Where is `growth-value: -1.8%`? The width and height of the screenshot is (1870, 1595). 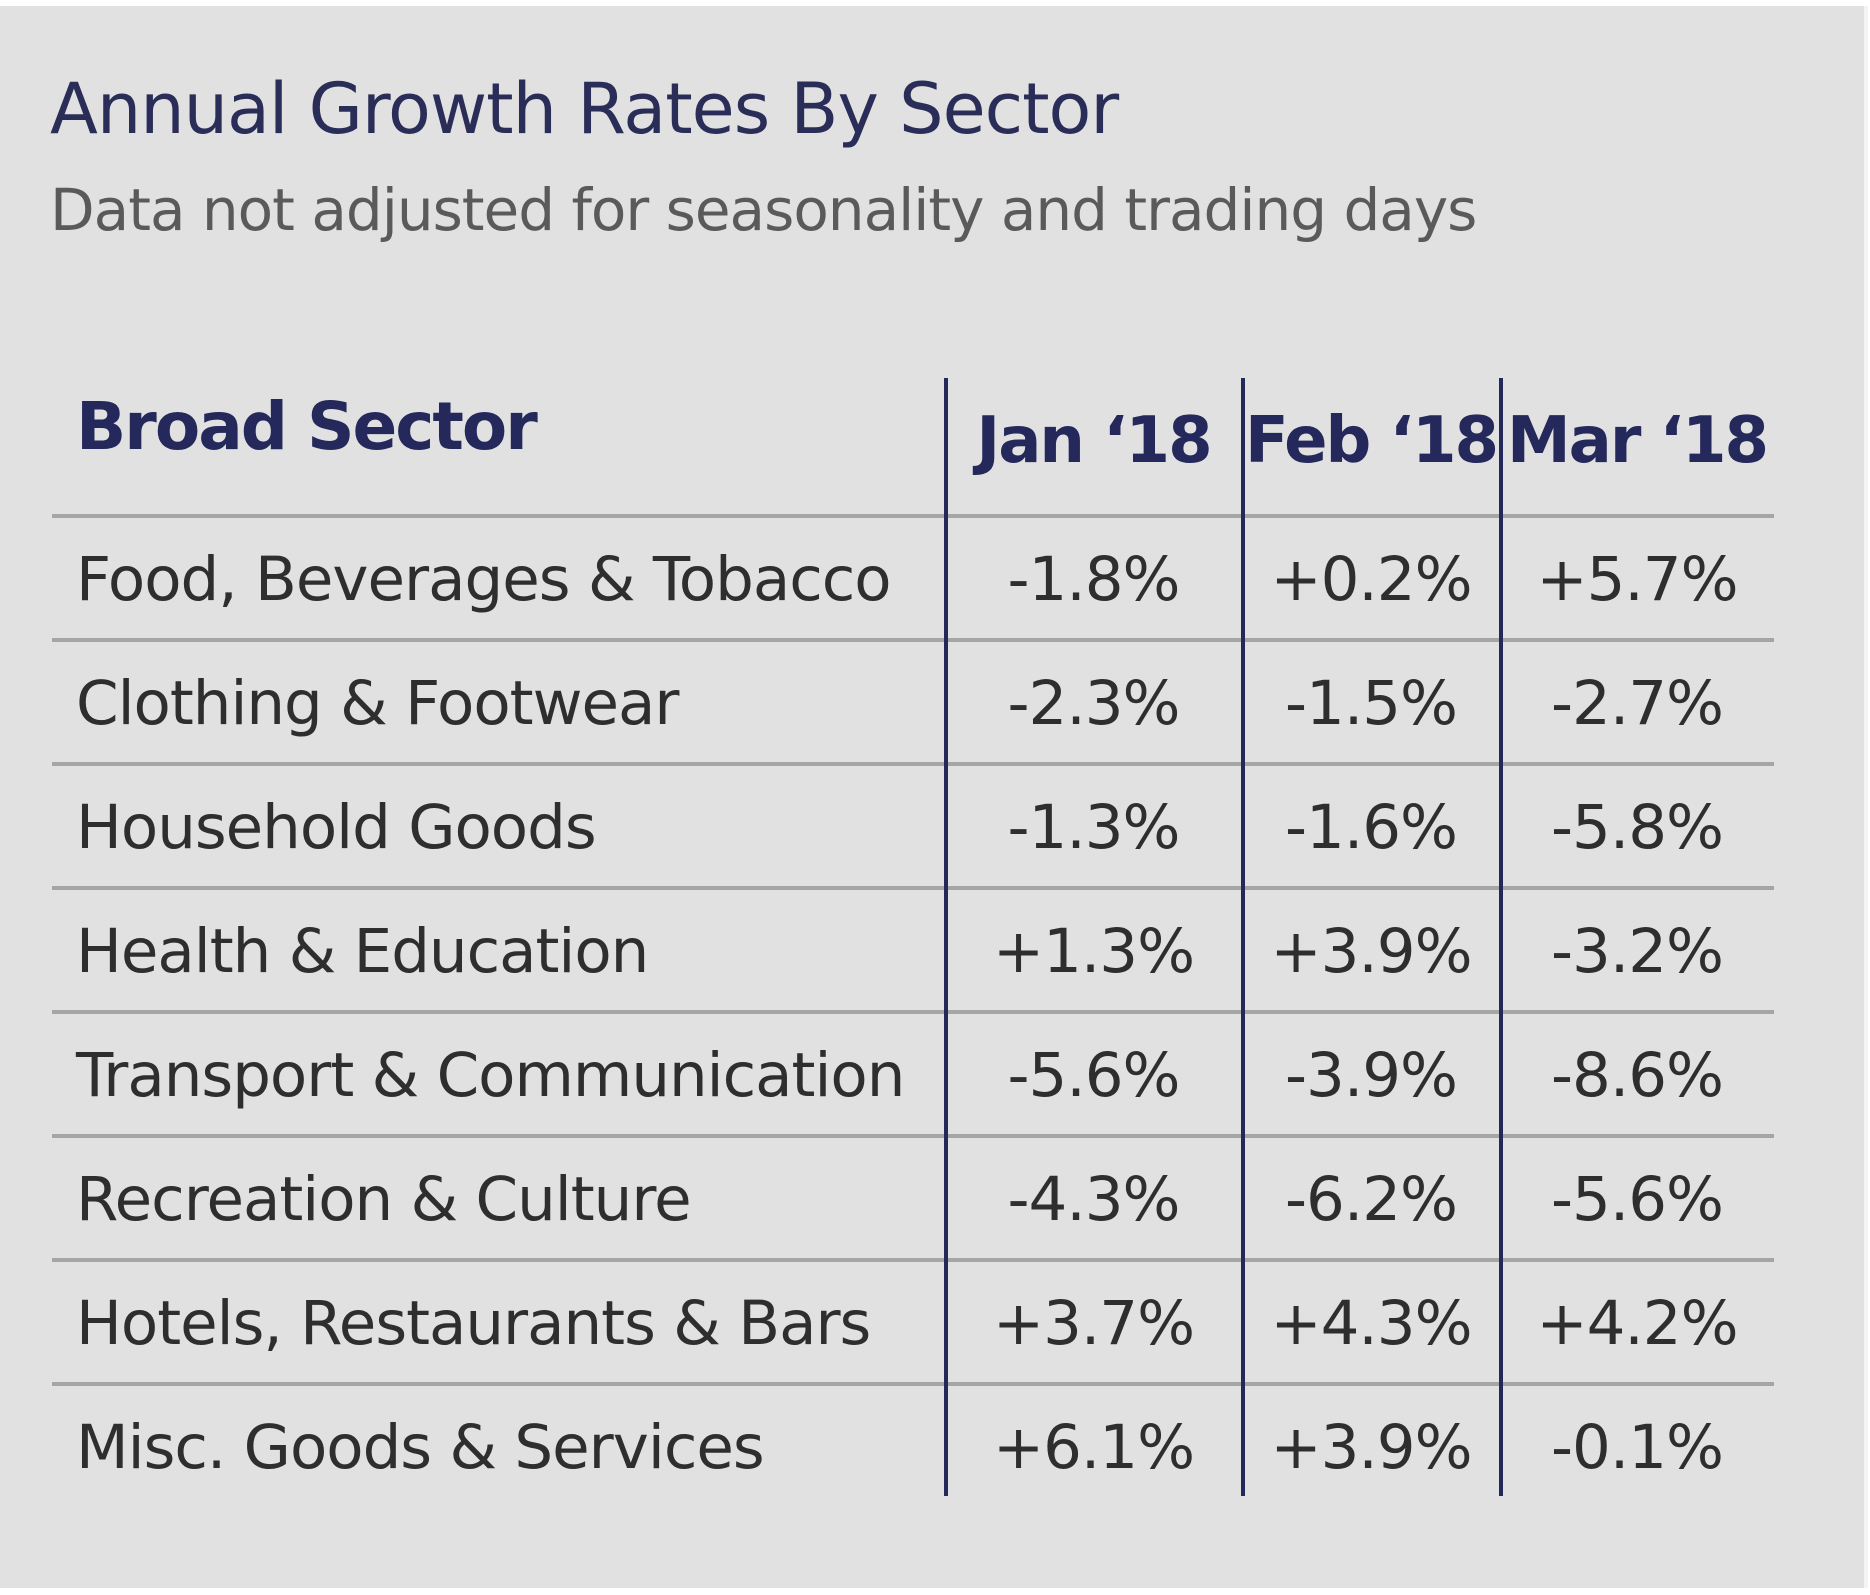
growth-value: -1.8% is located at coordinates (1094, 579).